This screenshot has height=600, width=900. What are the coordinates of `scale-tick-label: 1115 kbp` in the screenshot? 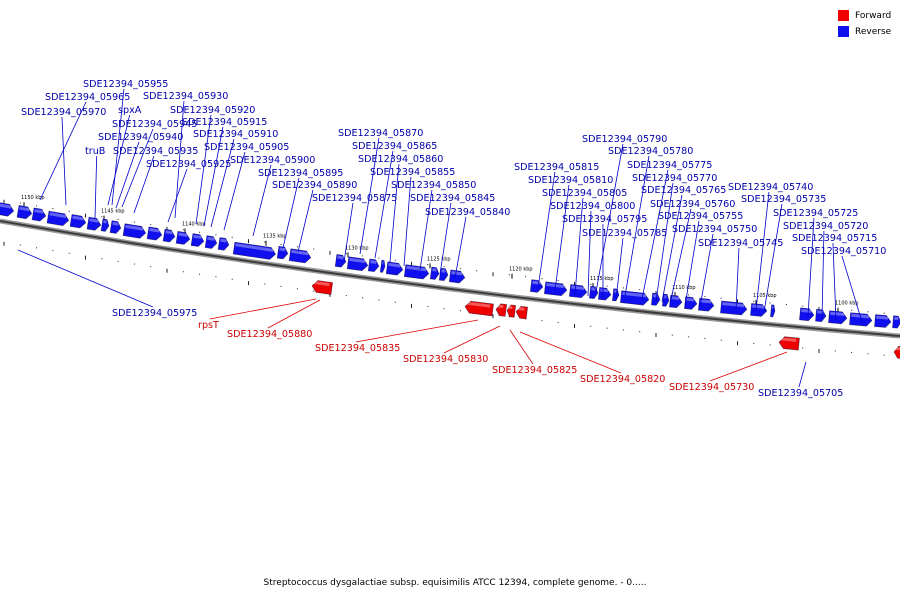 It's located at (602, 279).